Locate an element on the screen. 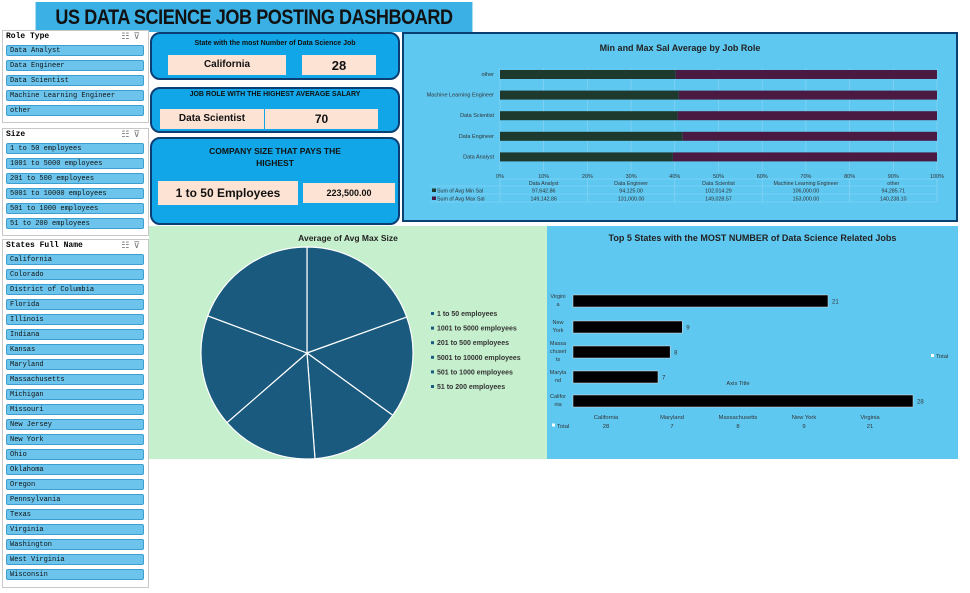 The image size is (970, 593). slicer-item: Machine Learning Engineer is located at coordinates (75, 95).